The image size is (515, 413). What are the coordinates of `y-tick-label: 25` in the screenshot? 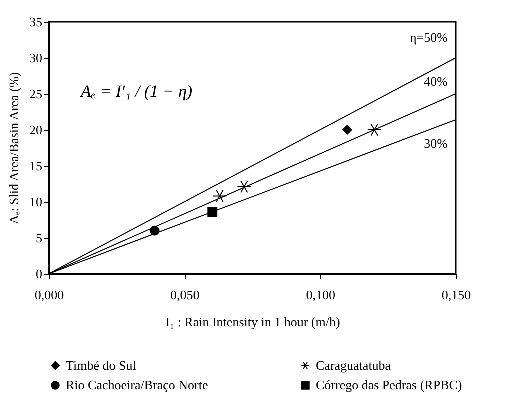 It's located at (36, 94).